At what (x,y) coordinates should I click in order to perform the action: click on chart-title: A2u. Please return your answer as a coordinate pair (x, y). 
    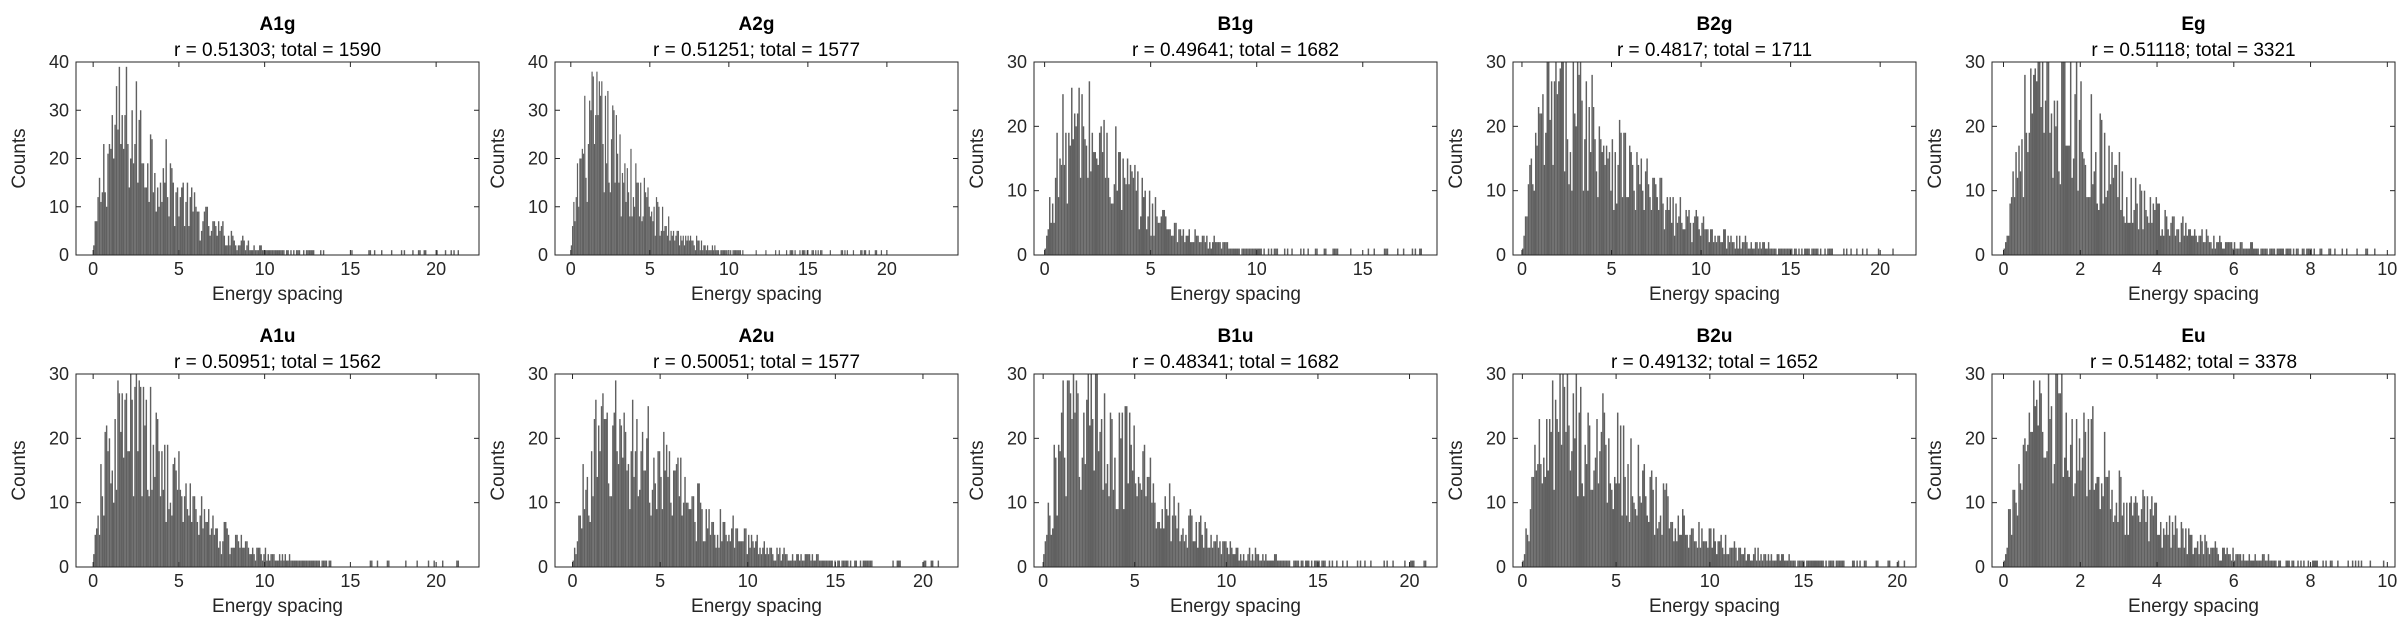
    Looking at the image, I should click on (757, 336).